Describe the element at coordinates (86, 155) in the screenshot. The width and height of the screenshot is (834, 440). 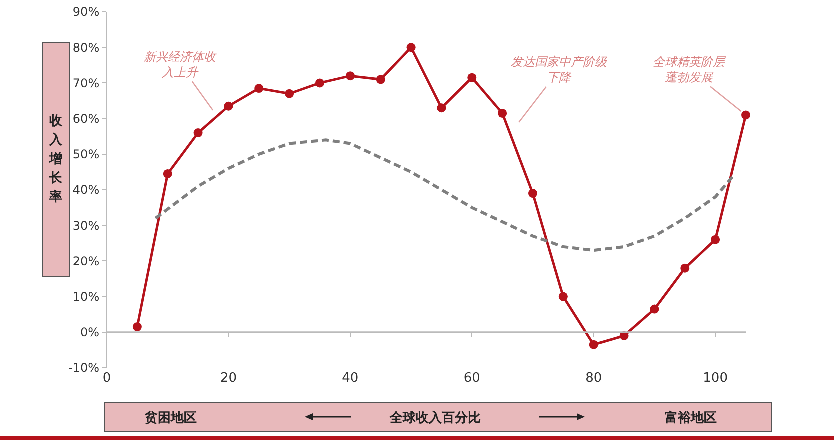
I see `y-tick-label: 50%` at that location.